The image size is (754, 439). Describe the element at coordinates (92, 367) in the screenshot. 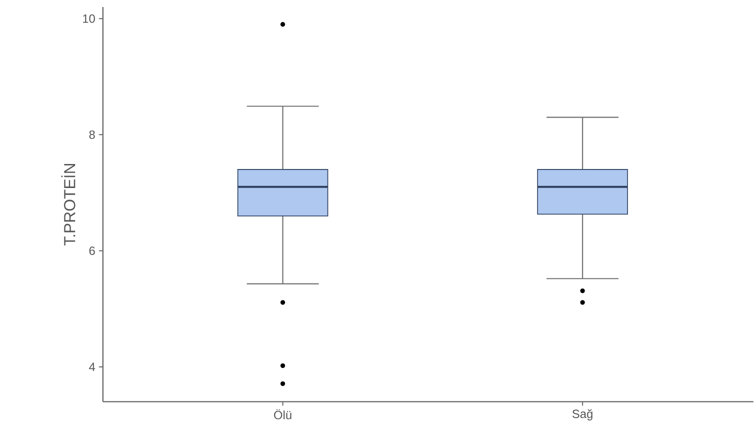

I see `y-tick-label: 4` at that location.